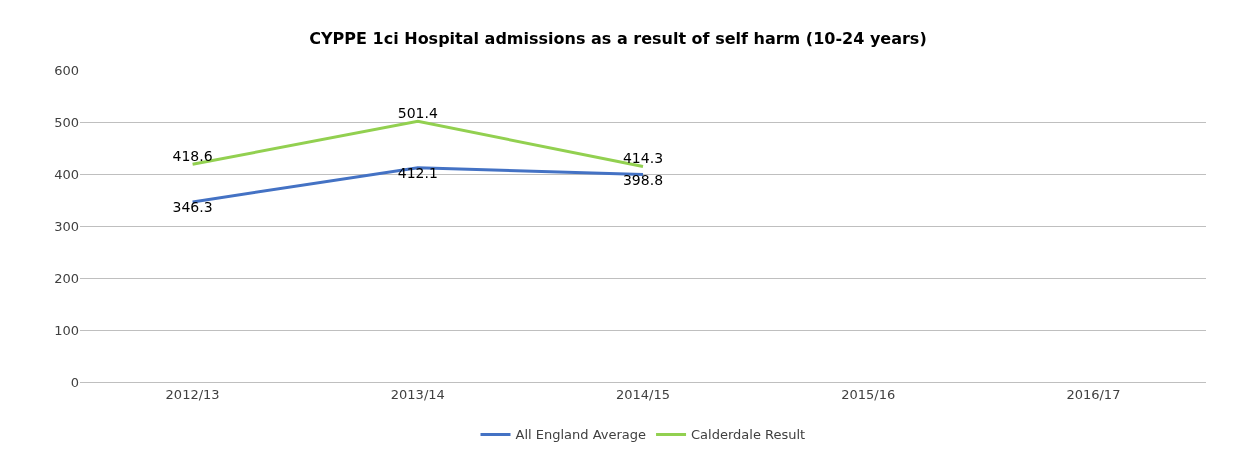  I want to click on legend-label: All England Average, so click(581, 435).